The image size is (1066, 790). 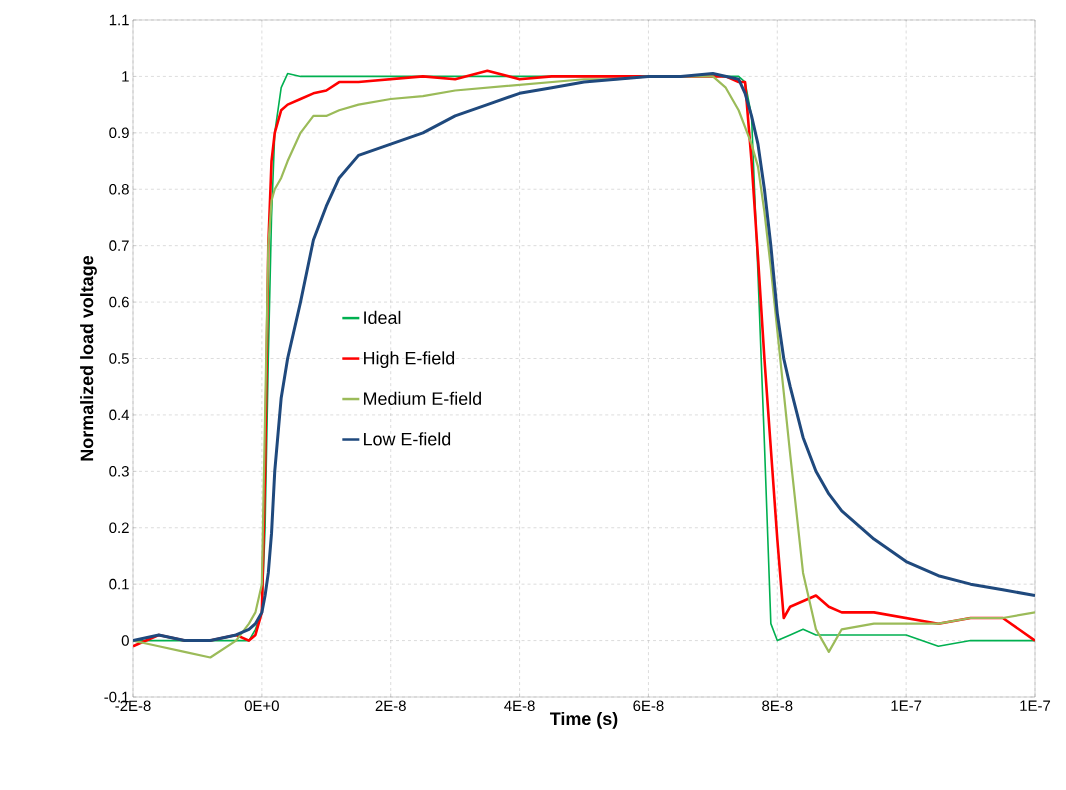 What do you see at coordinates (648, 706) in the screenshot?
I see `x-tick-label: 6E-8` at bounding box center [648, 706].